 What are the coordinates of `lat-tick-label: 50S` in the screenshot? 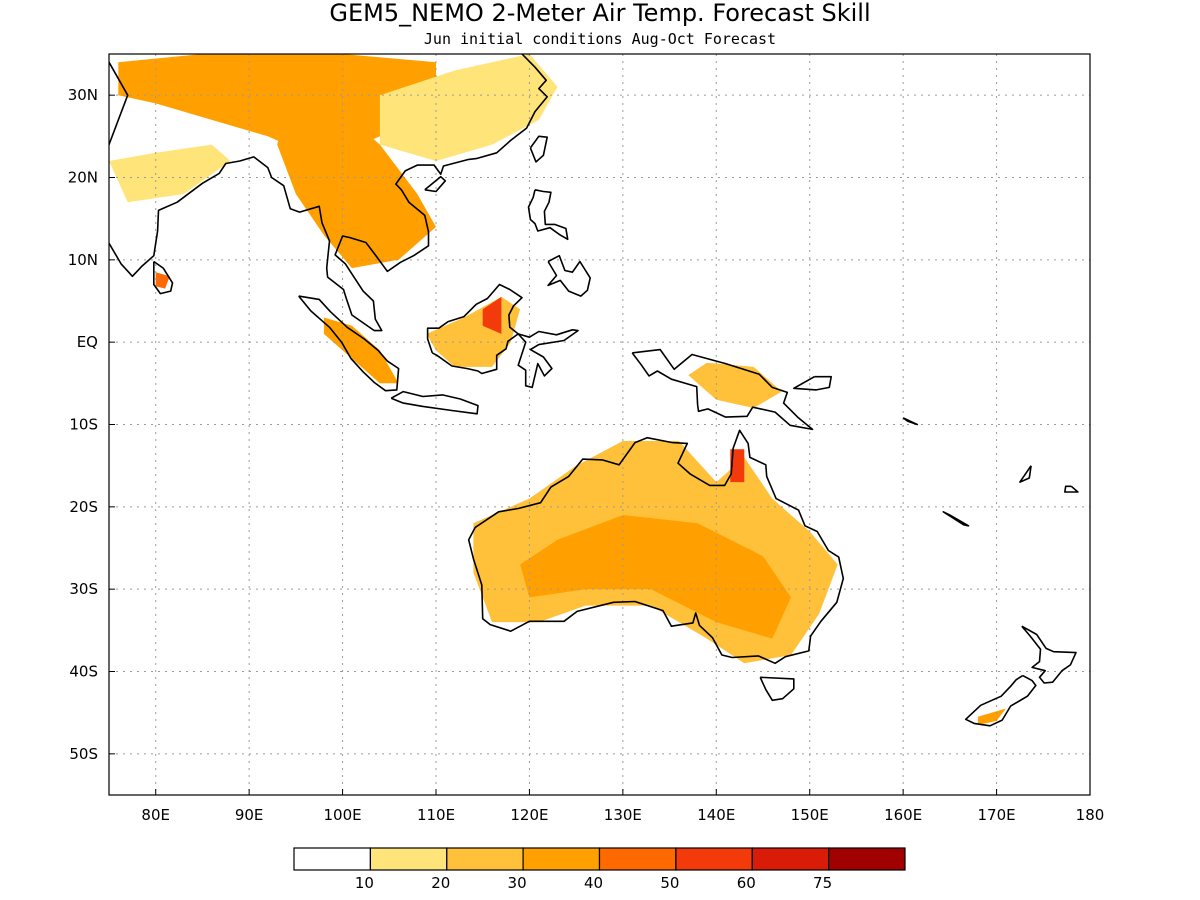 It's located at (83, 754).